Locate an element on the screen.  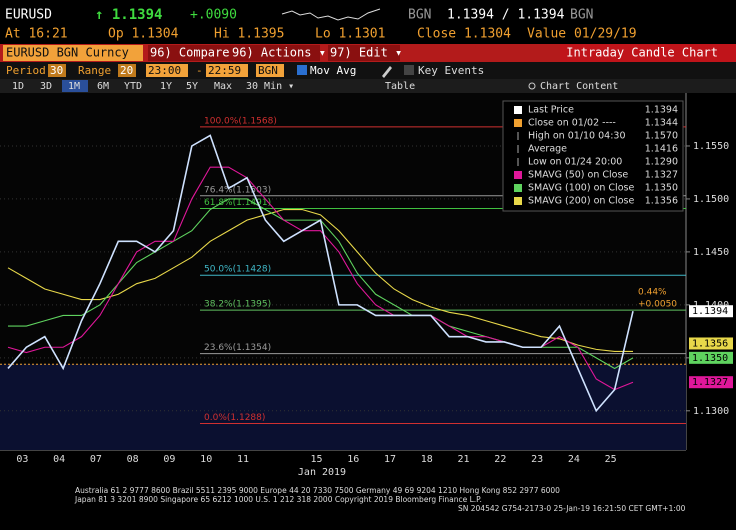
view-bar is located at coordinates (648, 53).